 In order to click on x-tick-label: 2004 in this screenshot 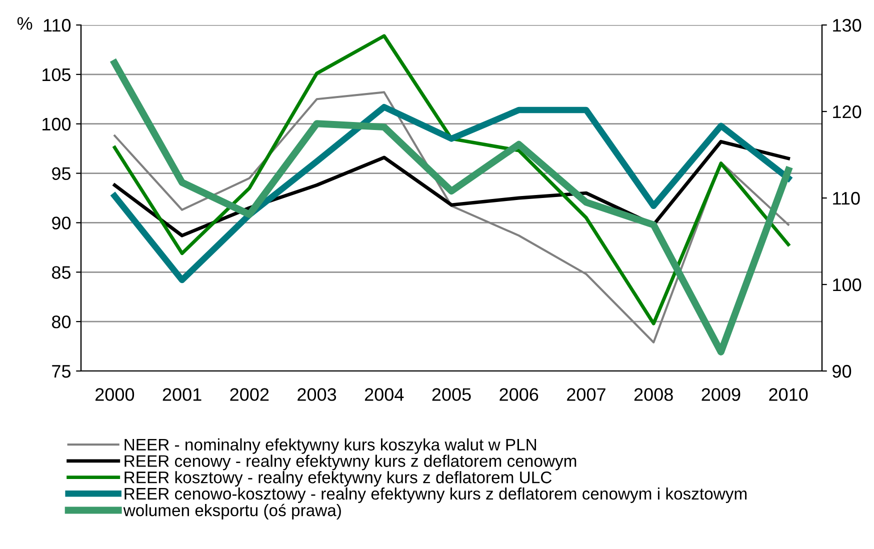, I will do `click(384, 394)`.